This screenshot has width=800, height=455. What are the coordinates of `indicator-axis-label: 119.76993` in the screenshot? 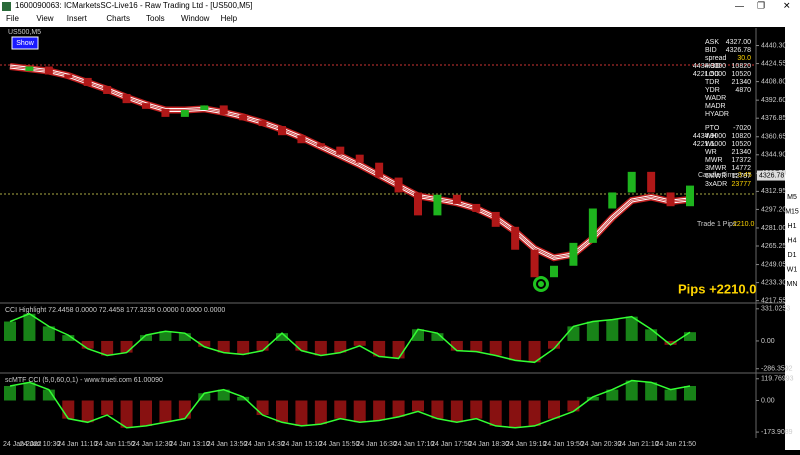 It's located at (777, 379).